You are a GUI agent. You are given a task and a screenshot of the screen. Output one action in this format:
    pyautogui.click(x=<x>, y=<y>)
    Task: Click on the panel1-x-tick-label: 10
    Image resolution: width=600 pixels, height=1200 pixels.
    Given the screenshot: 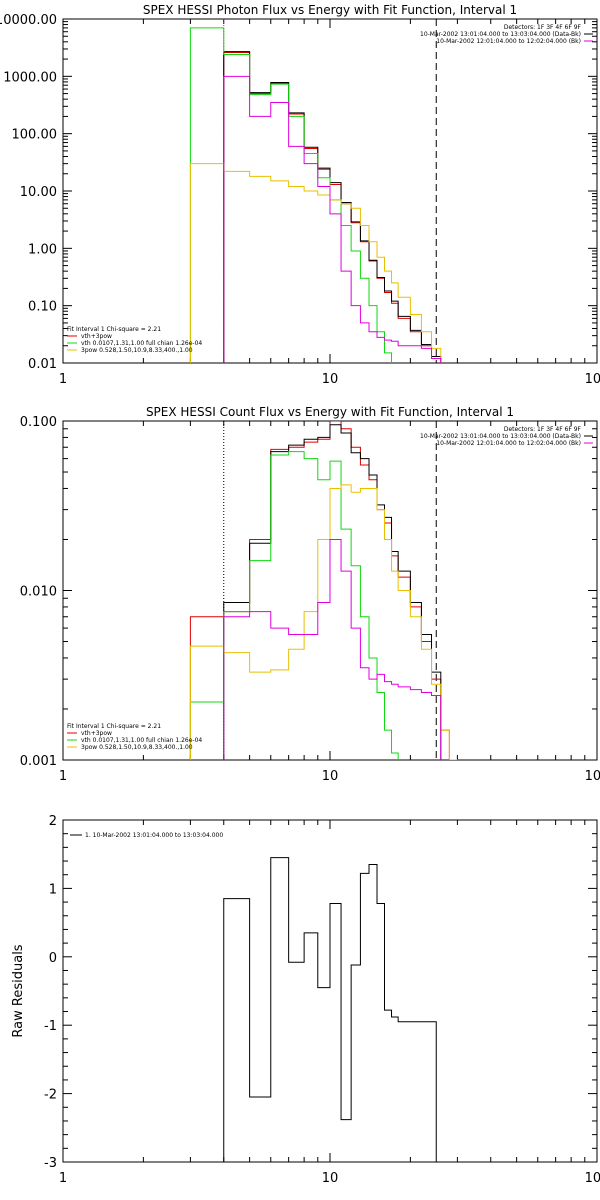 What is the action you would take?
    pyautogui.click(x=330, y=379)
    